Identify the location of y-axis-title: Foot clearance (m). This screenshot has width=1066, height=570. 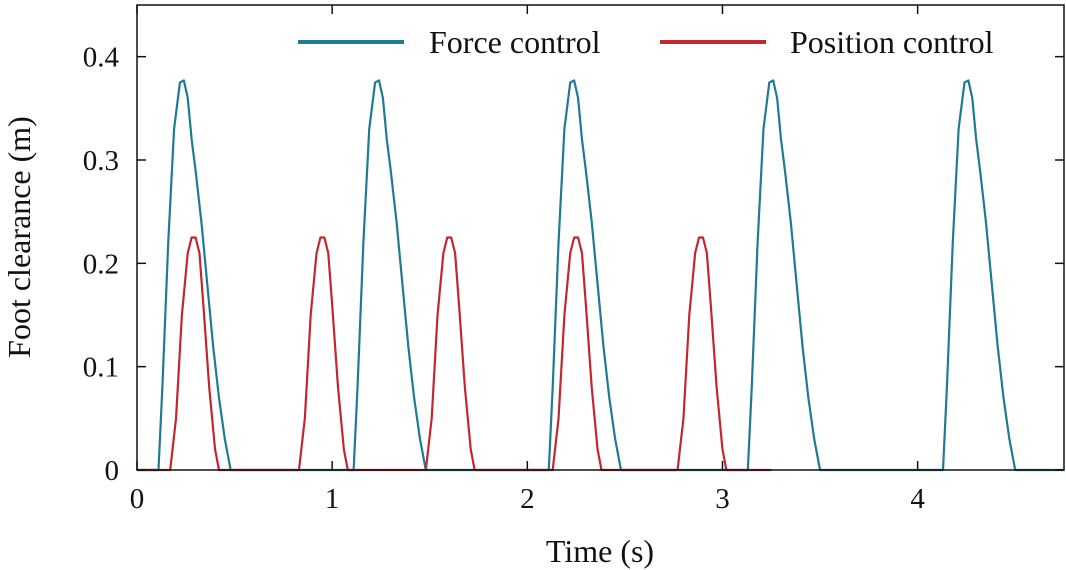
(19, 237).